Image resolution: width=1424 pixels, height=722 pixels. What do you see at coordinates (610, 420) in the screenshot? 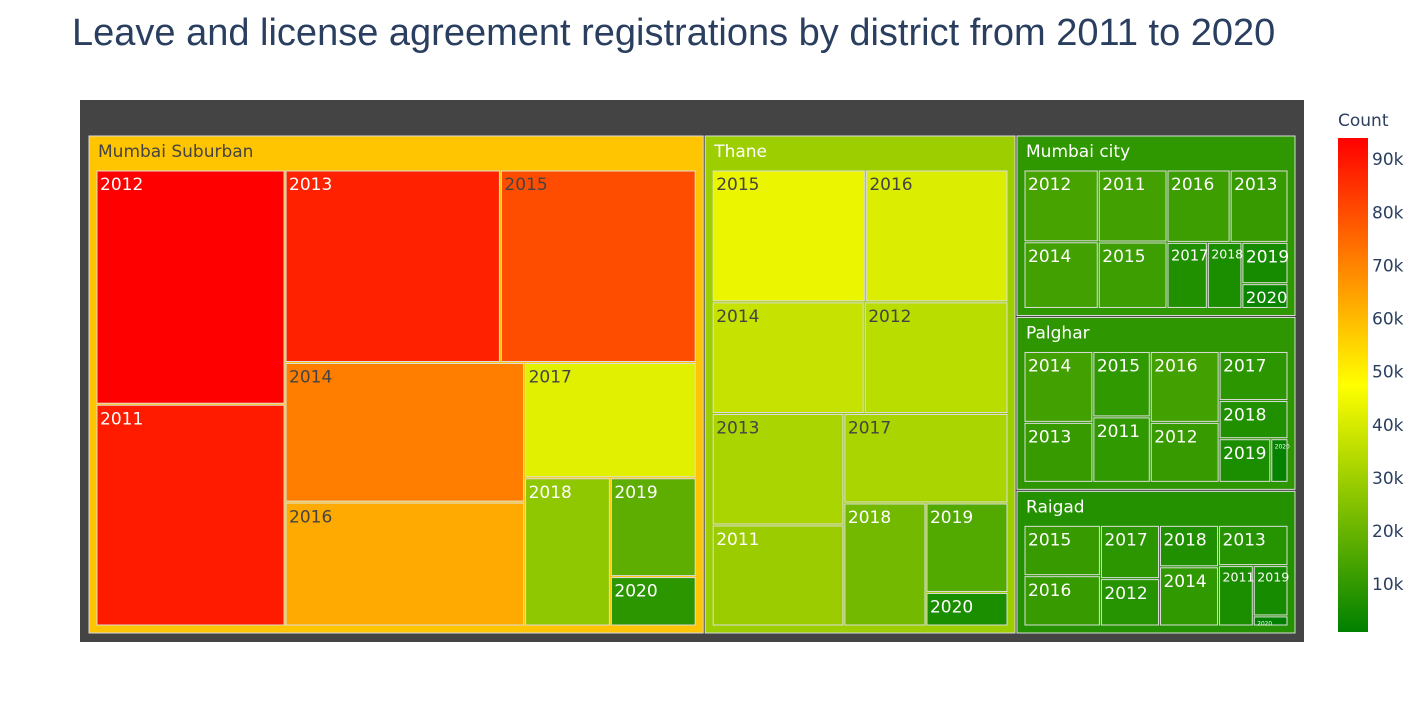
I see `tile-mumbai-suburban-2017` at bounding box center [610, 420].